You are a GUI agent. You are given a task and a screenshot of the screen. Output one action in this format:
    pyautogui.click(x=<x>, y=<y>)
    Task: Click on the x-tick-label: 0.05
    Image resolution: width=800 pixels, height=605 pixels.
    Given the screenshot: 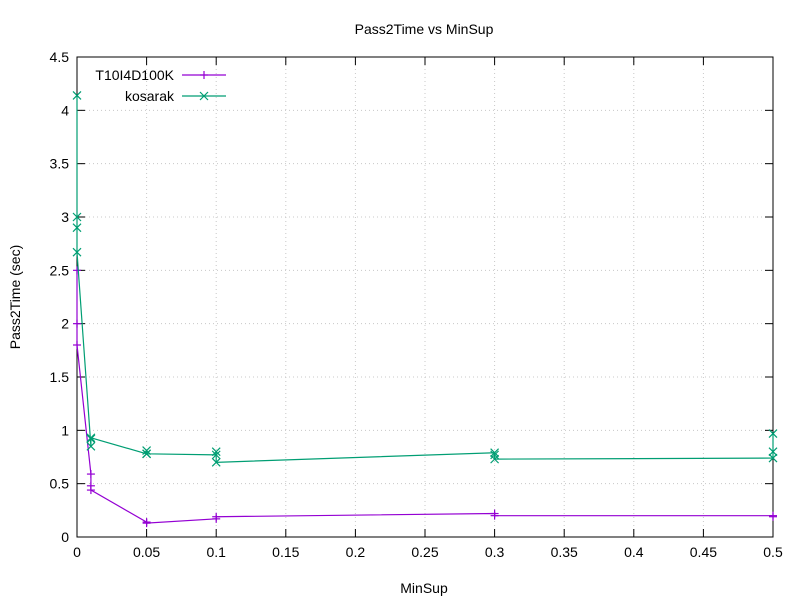 What is the action you would take?
    pyautogui.click(x=146, y=552)
    